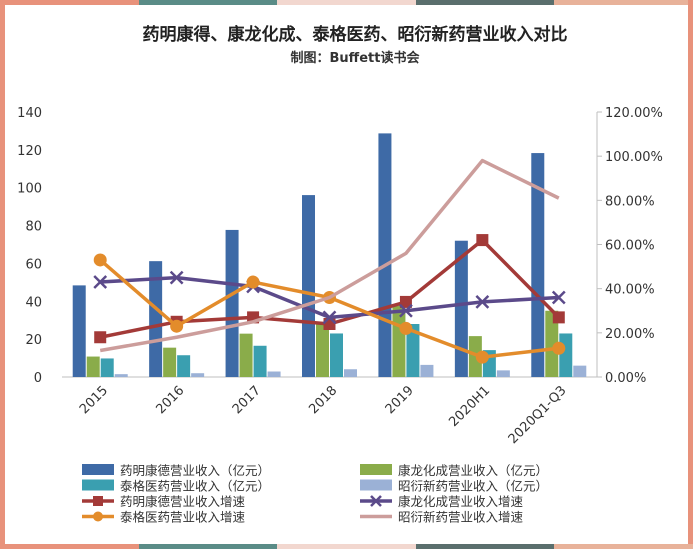 This screenshot has height=549, width=693. I want to click on legend-label: 昭衍新药营业收入（亿元）, so click(473, 486).